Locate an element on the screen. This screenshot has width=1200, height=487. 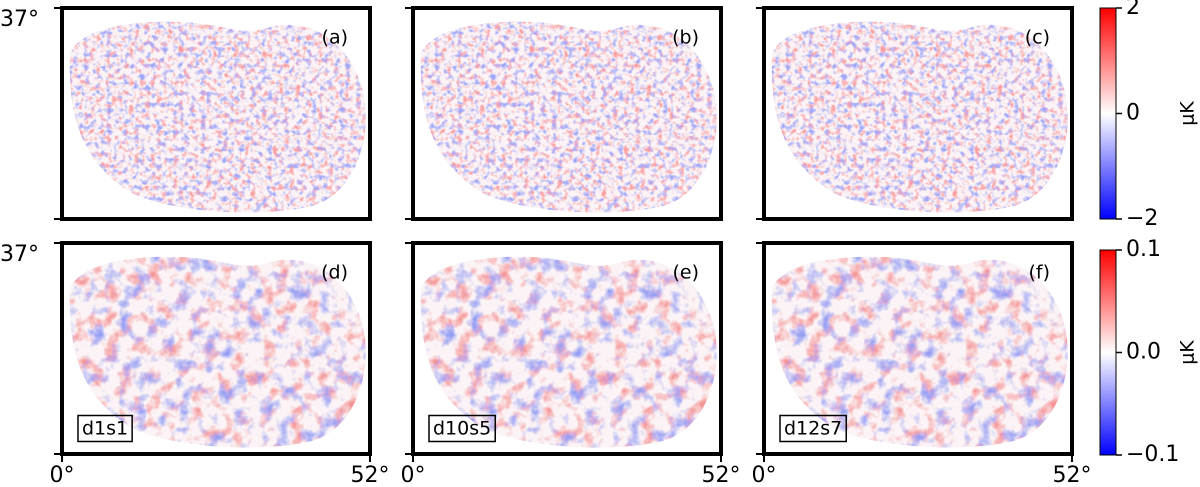
panel-label: (f) is located at coordinates (1039, 273).